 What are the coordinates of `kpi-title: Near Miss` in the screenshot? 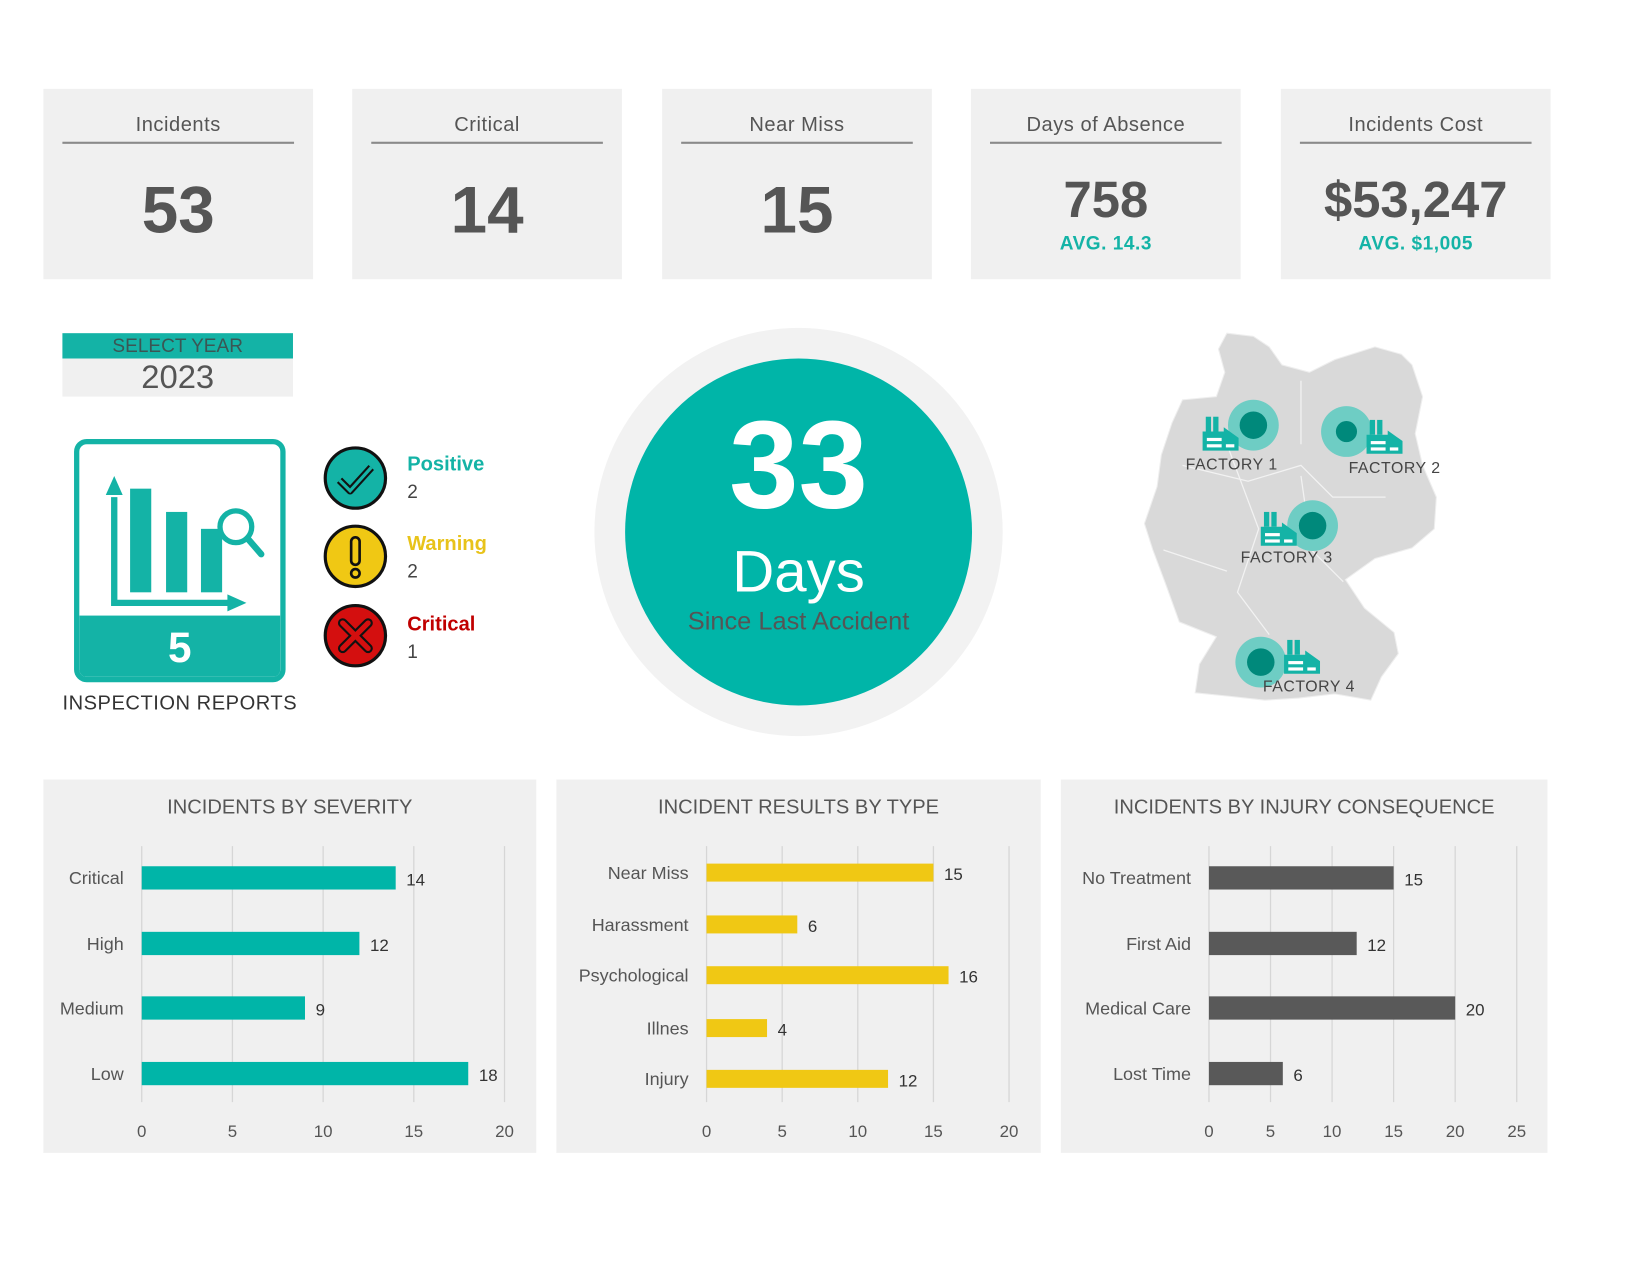 It's located at (797, 129).